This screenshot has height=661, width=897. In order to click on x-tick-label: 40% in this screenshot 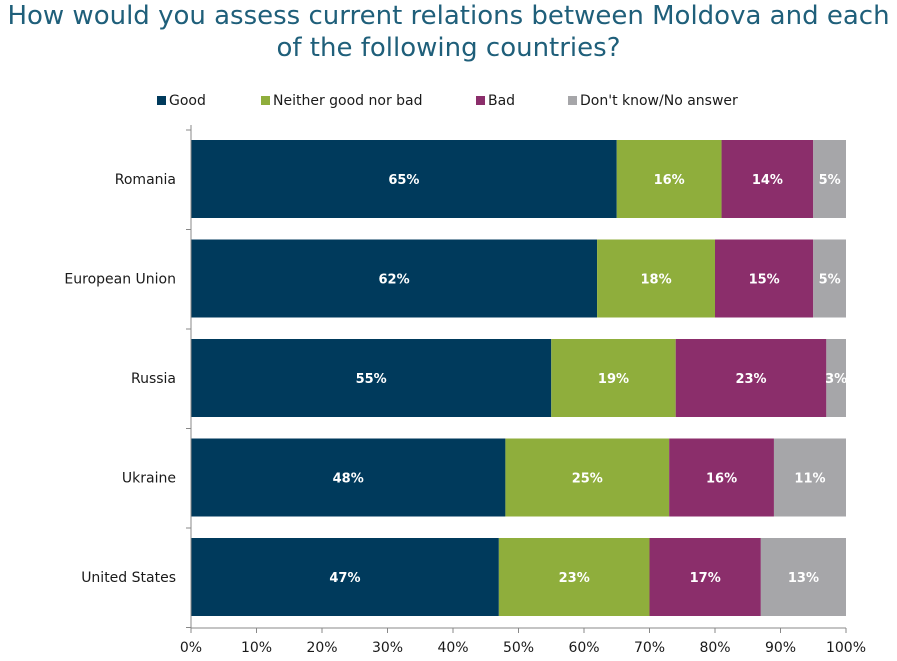, I will do `click(452, 648)`.